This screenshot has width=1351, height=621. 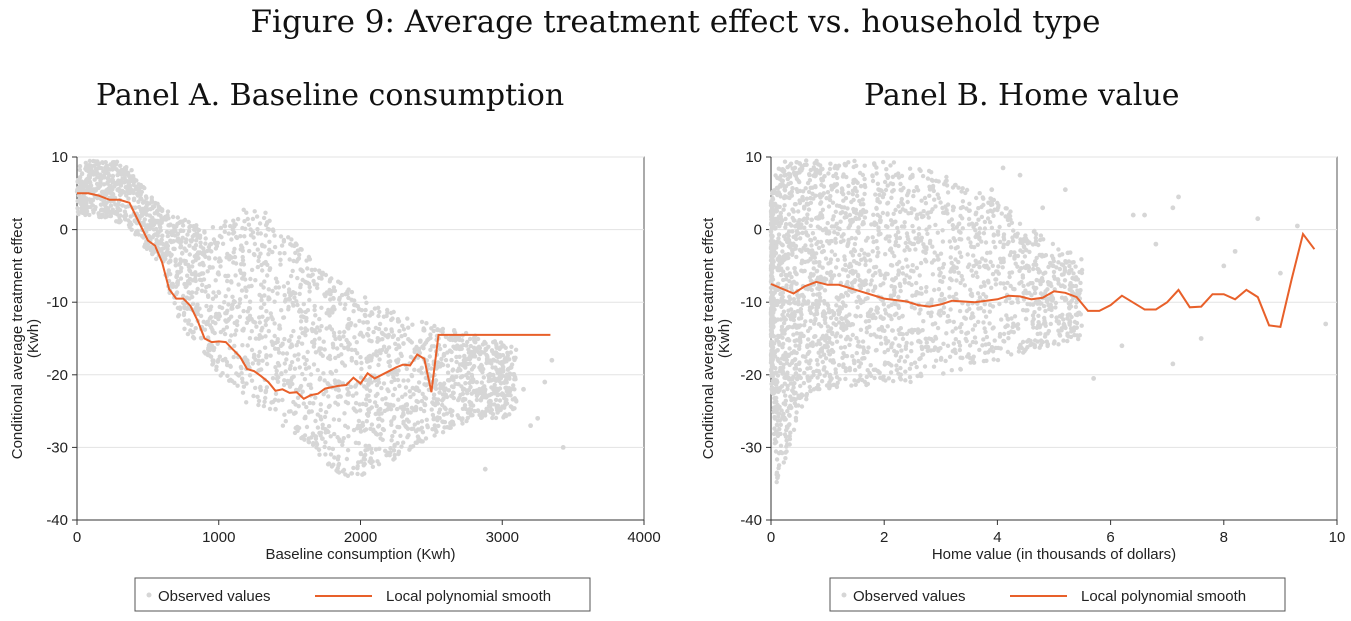 What do you see at coordinates (57, 302) in the screenshot?
I see `y-tick-label: -10` at bounding box center [57, 302].